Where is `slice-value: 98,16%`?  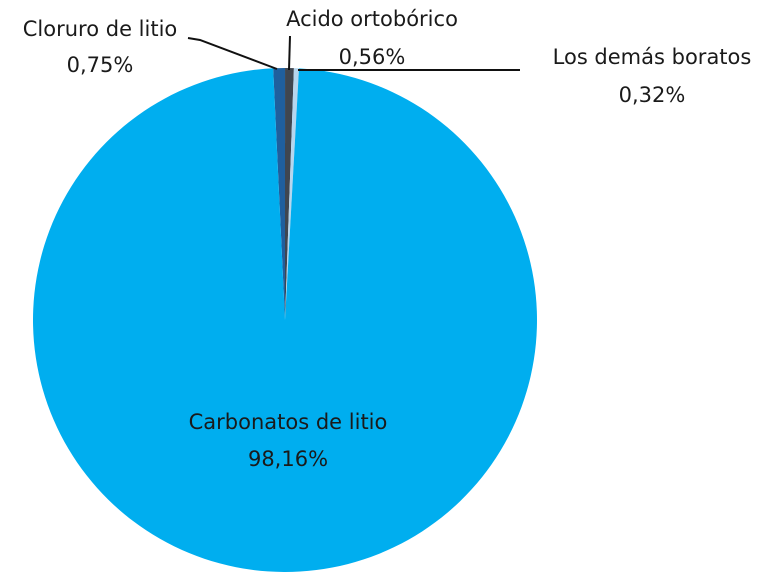
slice-value: 98,16% is located at coordinates (288, 459).